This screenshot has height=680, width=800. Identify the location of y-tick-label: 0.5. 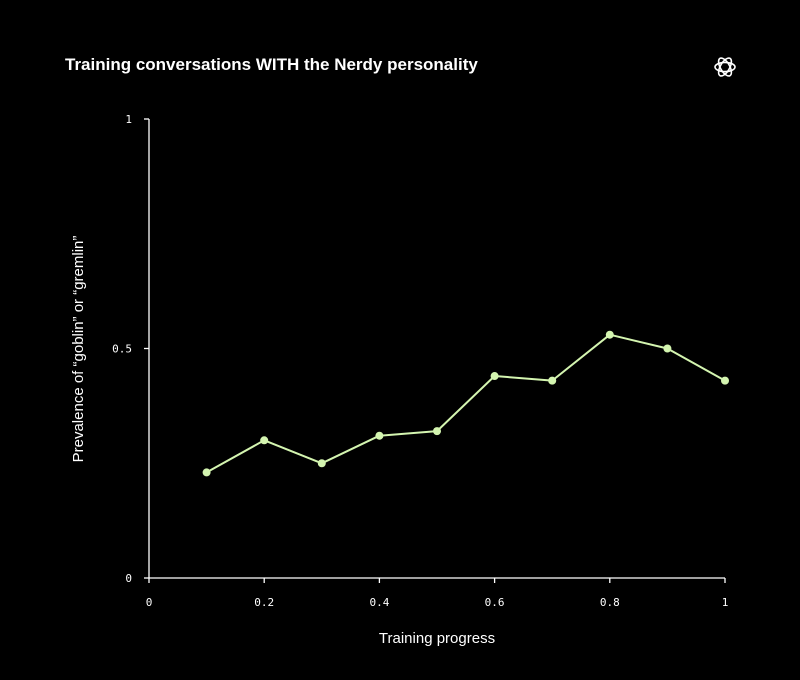
(122, 349).